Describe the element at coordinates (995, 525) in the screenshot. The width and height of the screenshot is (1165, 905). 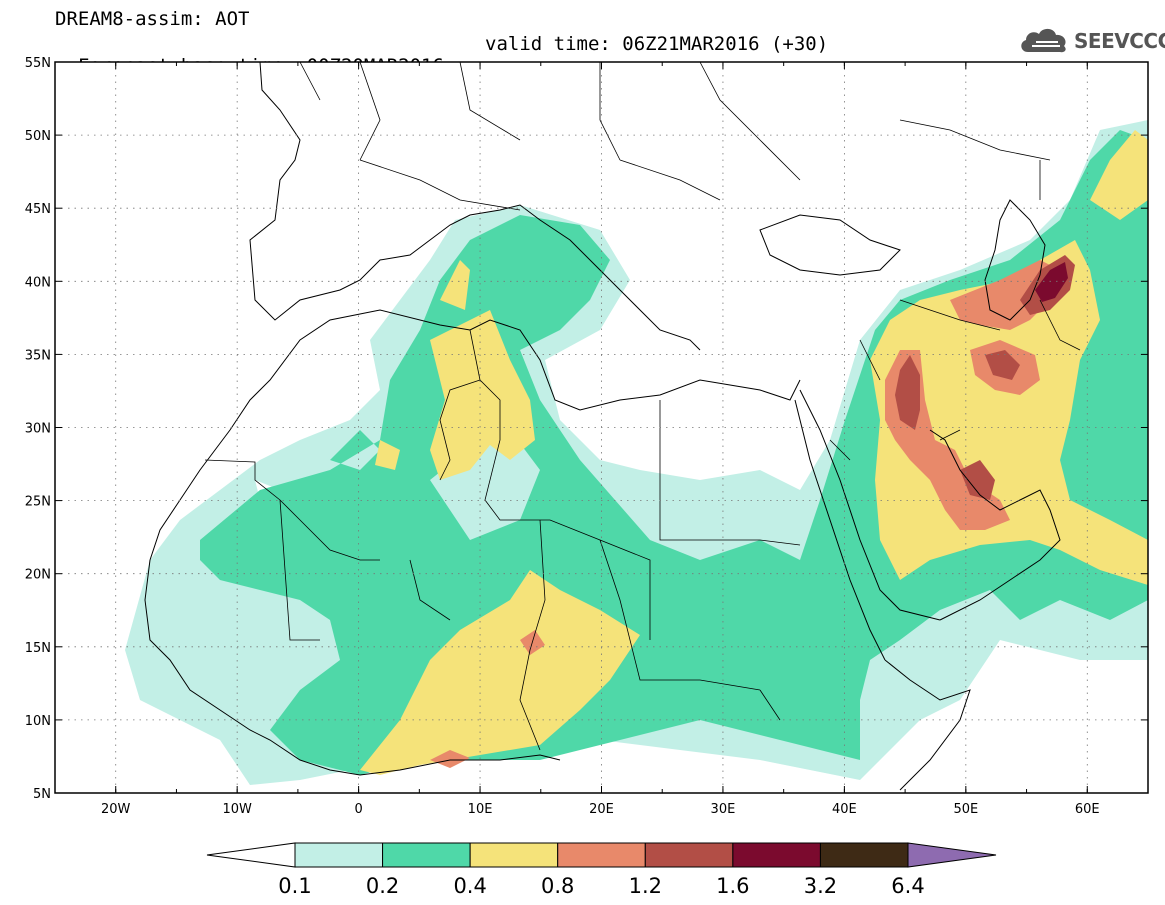
I see `arabia-coast` at that location.